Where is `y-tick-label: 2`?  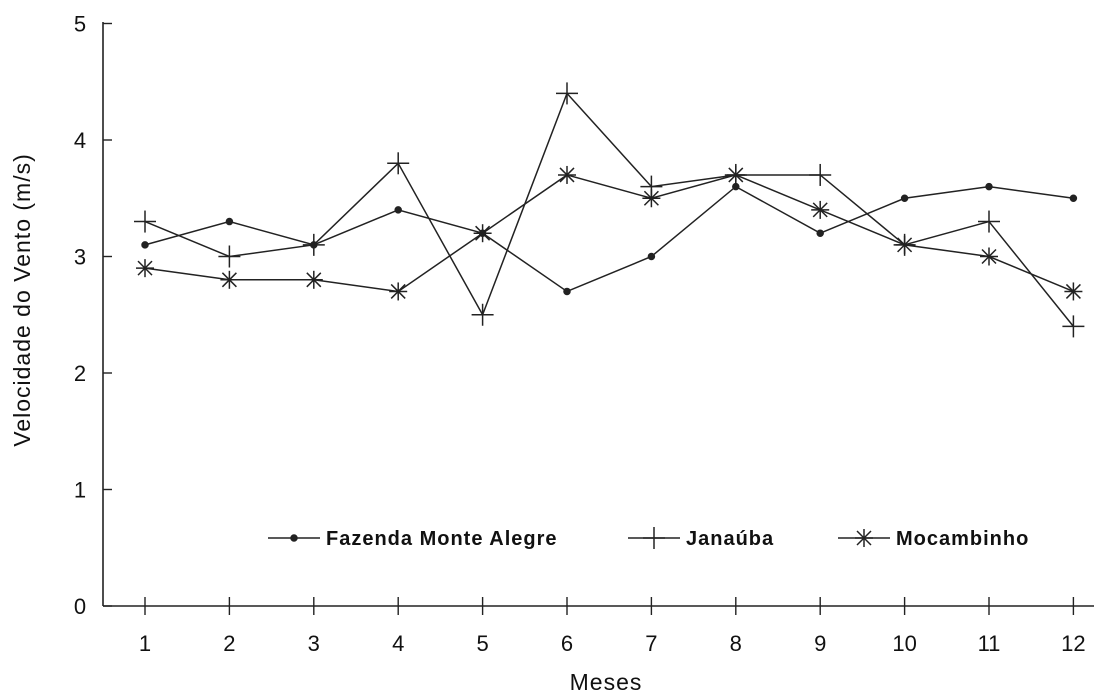
y-tick-label: 2 is located at coordinates (80, 373).